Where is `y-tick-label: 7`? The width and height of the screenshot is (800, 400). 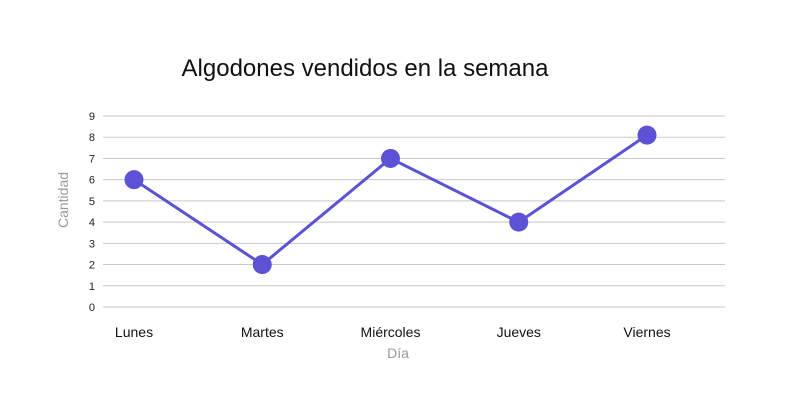
y-tick-label: 7 is located at coordinates (92, 159).